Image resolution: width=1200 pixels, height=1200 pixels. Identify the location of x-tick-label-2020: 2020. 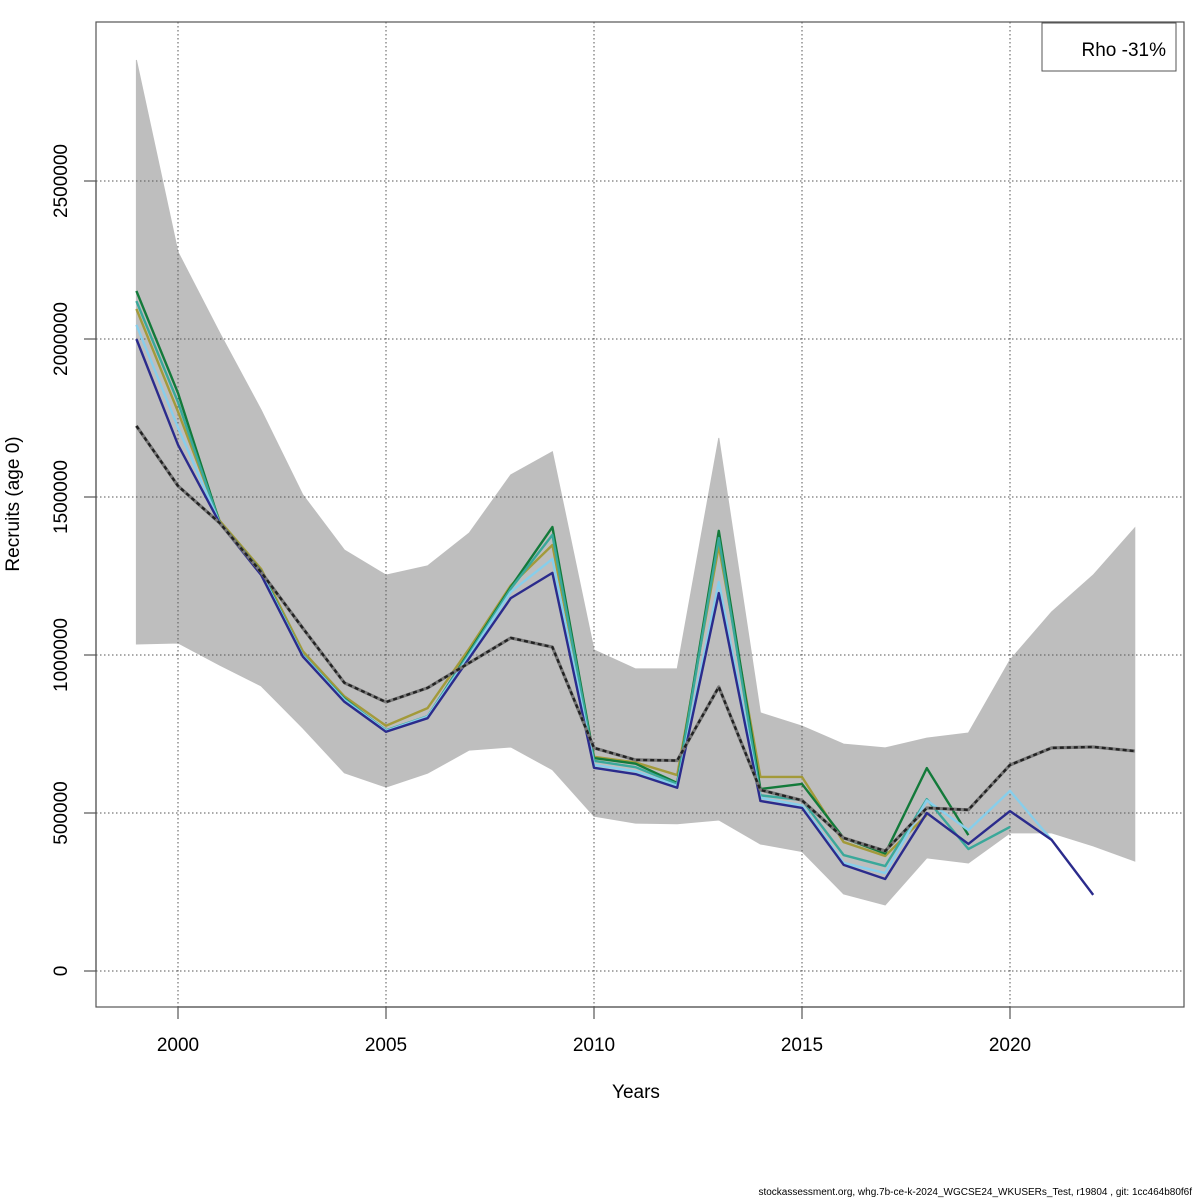
(1010, 1045).